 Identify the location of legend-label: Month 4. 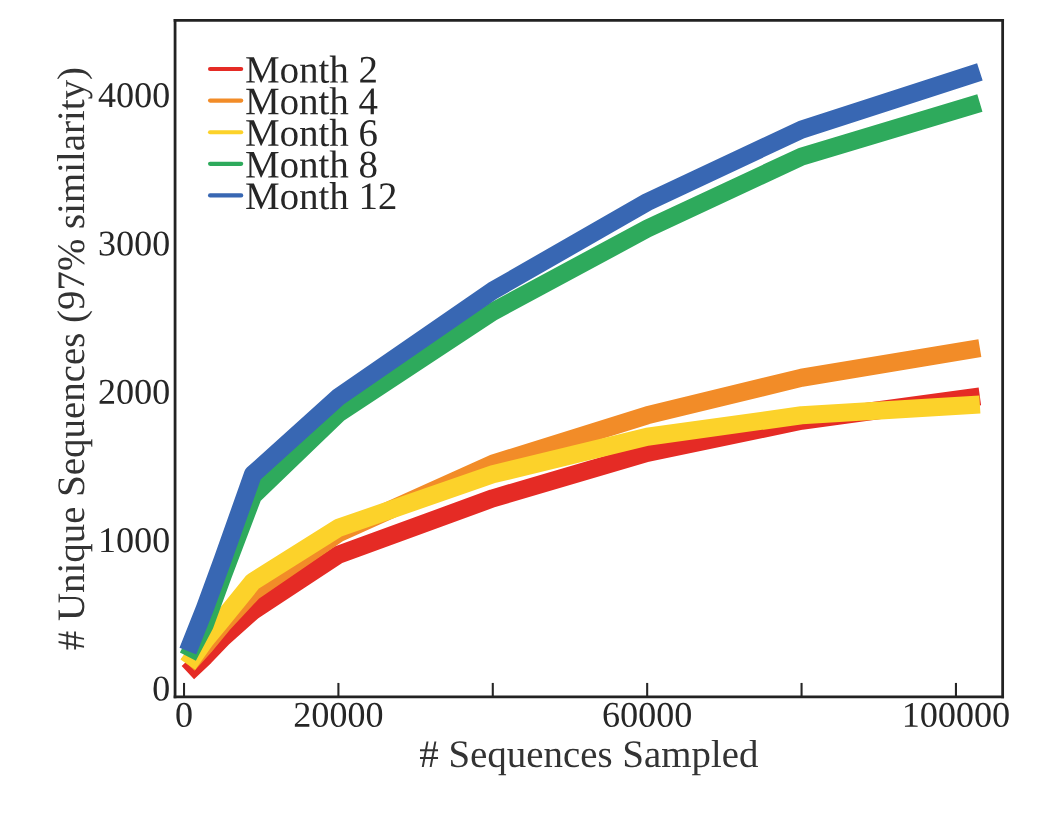
(312, 101).